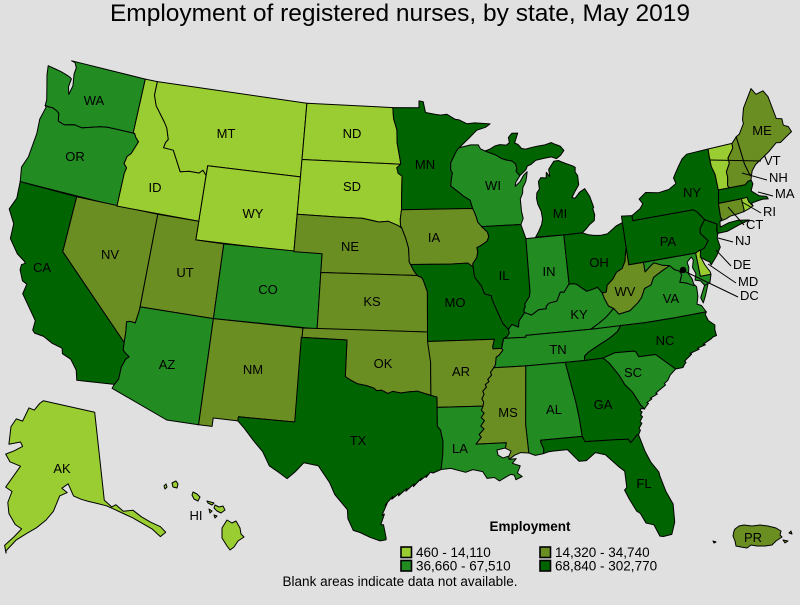 Image resolution: width=800 pixels, height=605 pixels. I want to click on svg-text: NY, so click(692, 192).